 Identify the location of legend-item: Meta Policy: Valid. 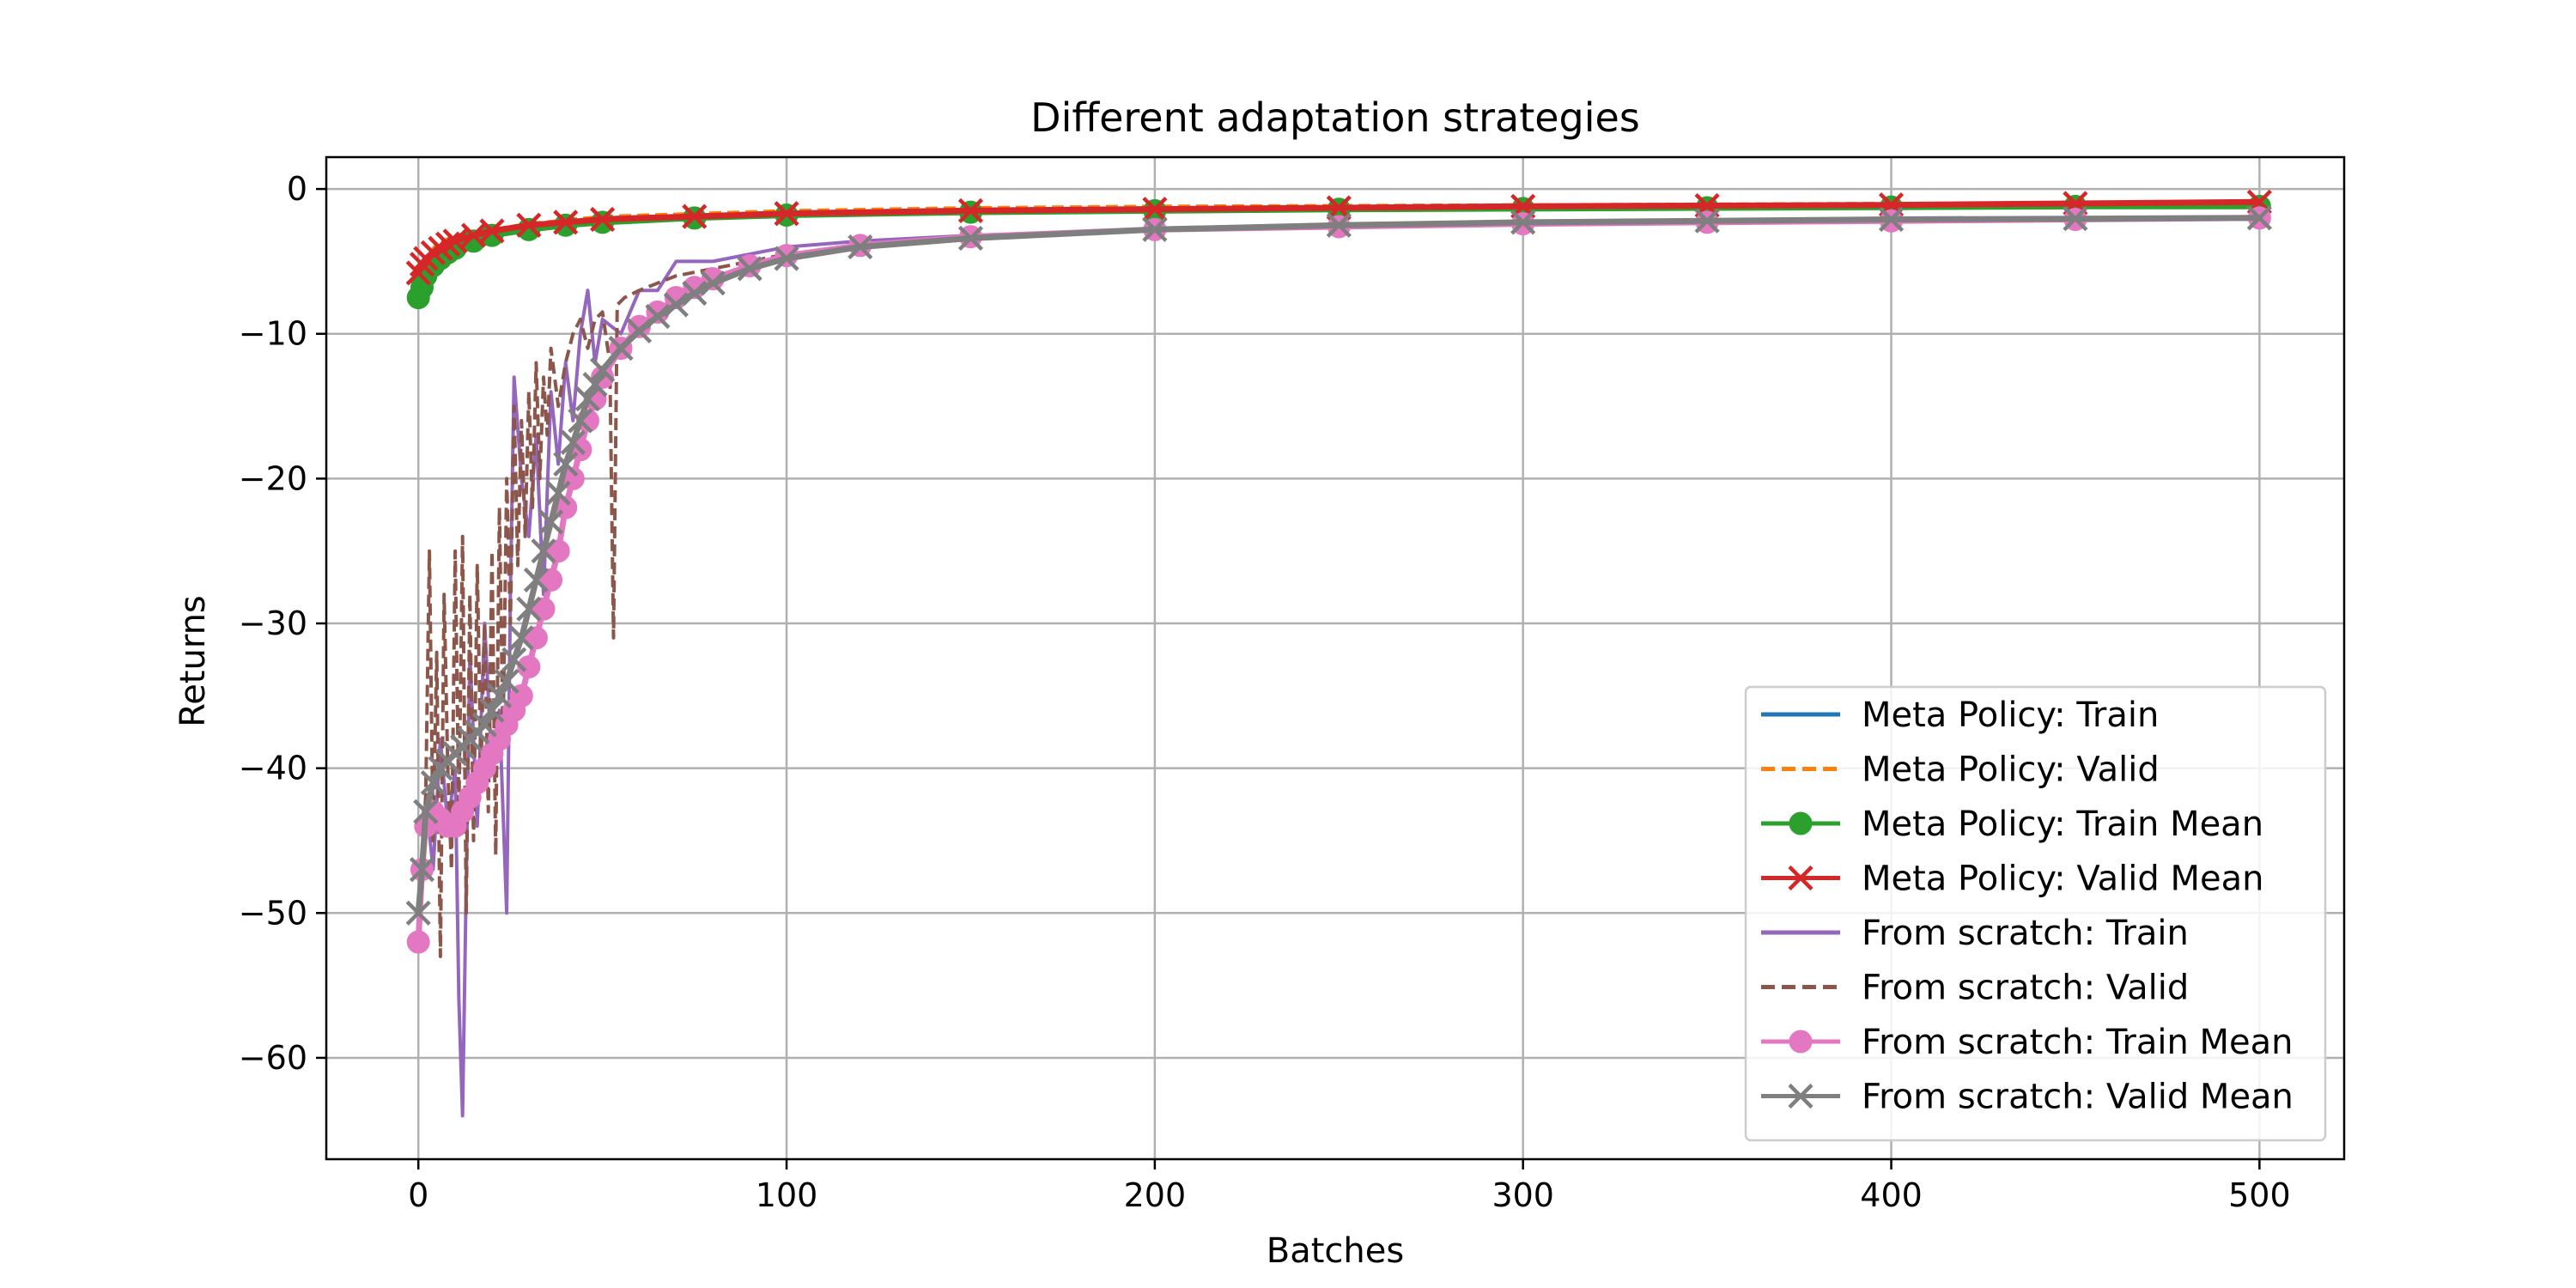
(1960, 770).